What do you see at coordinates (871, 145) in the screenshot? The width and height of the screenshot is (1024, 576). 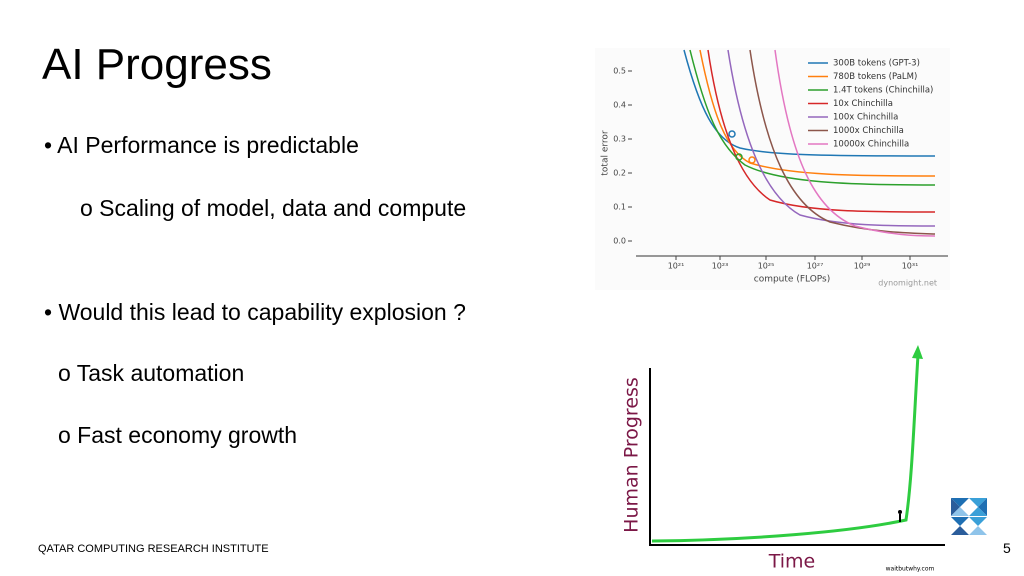 I see `legend-label: 10000x Chinchilla` at bounding box center [871, 145].